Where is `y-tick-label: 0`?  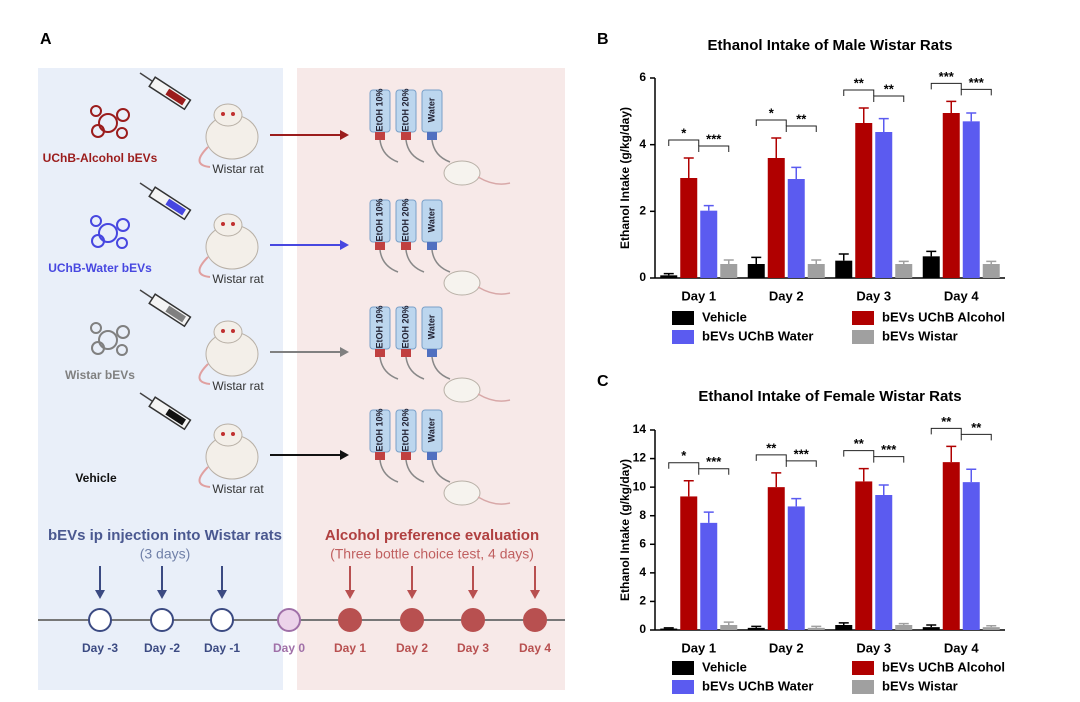 y-tick-label: 0 is located at coordinates (642, 629).